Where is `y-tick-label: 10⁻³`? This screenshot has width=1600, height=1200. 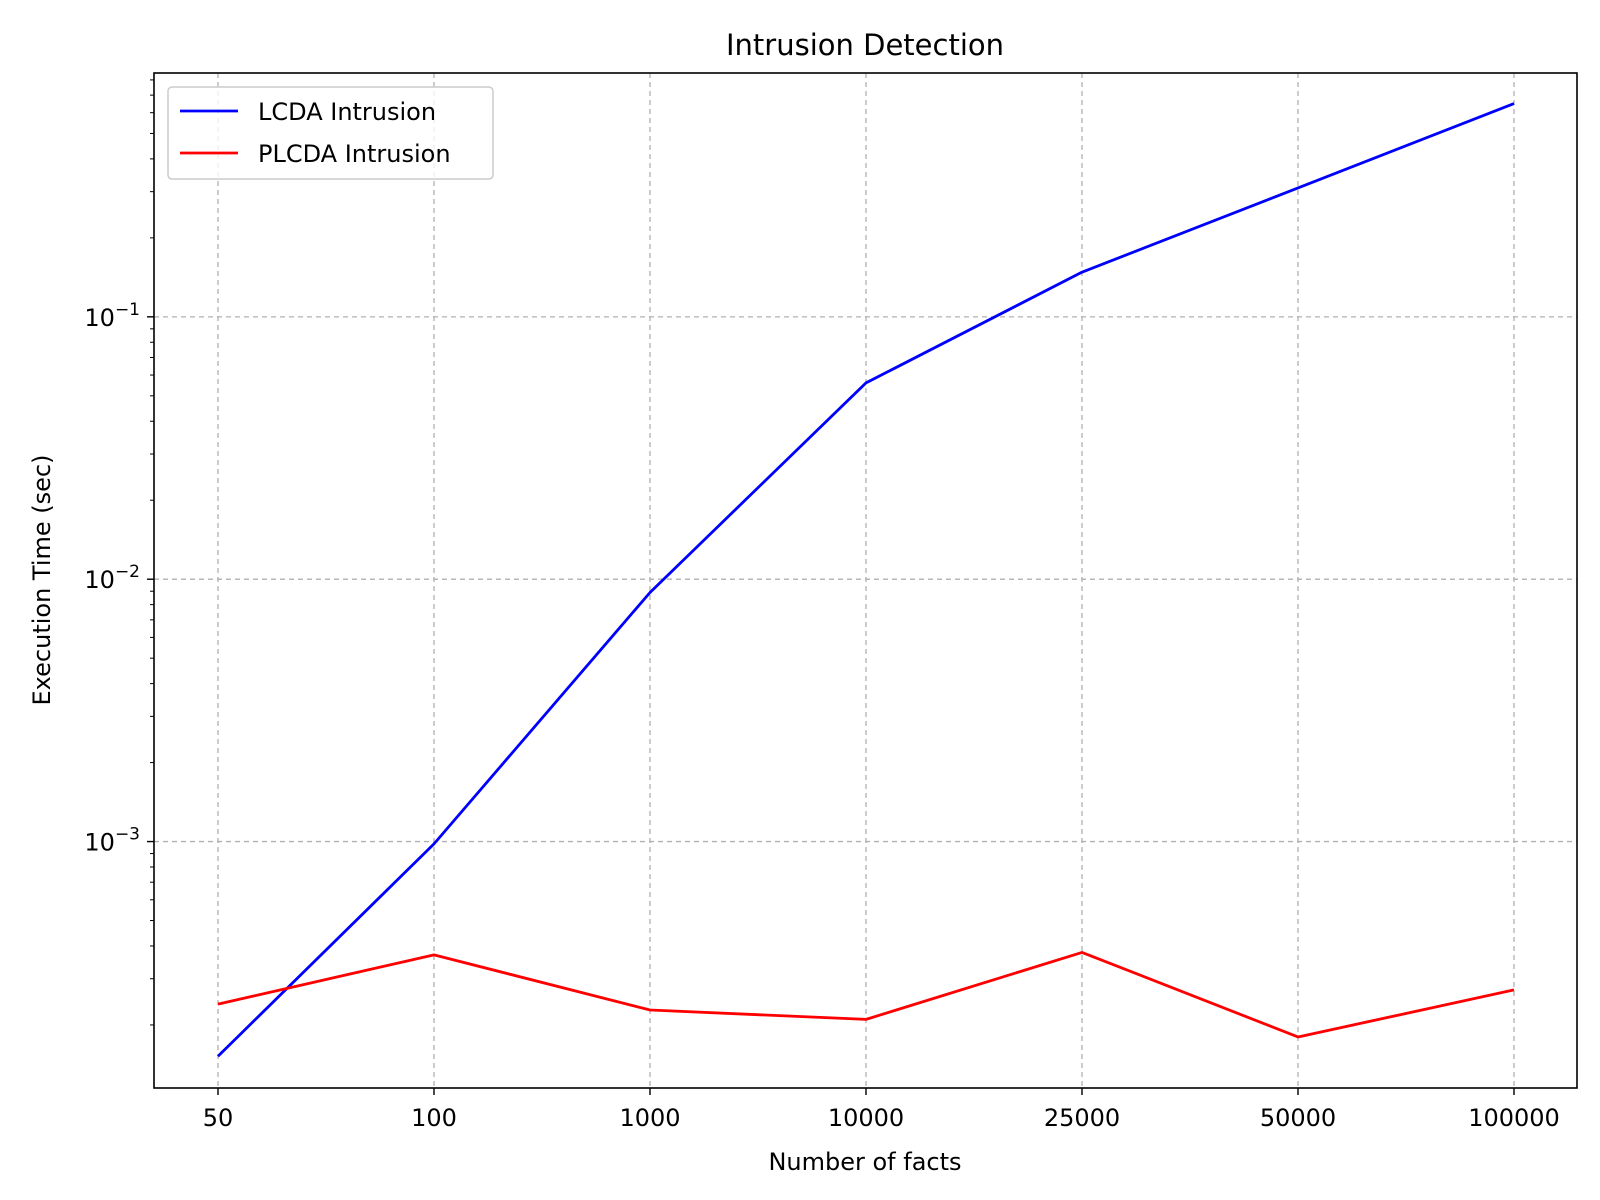 y-tick-label: 10⁻³ is located at coordinates (112, 841).